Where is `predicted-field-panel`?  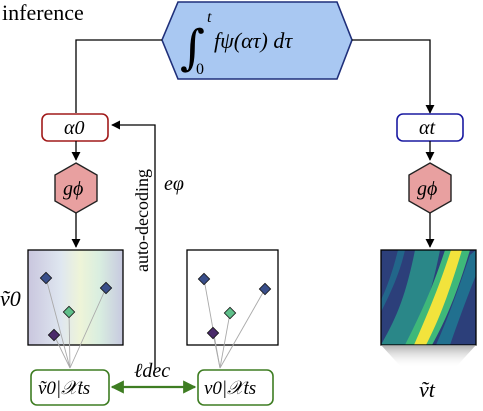 predicted-field-panel is located at coordinates (428, 308).